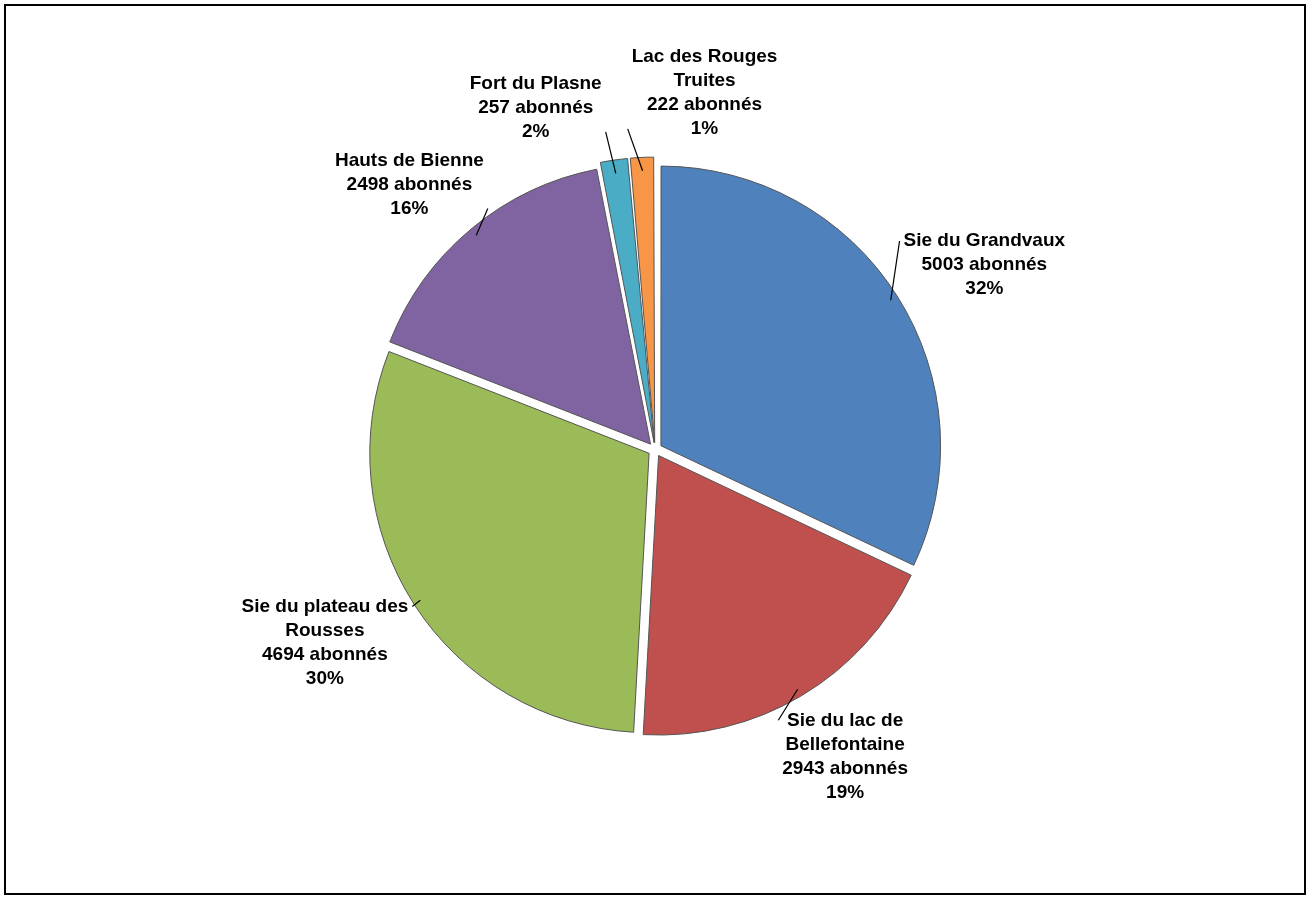 This screenshot has height=901, width=1312. I want to click on slice-label: Hauts de Bienne, so click(409, 159).